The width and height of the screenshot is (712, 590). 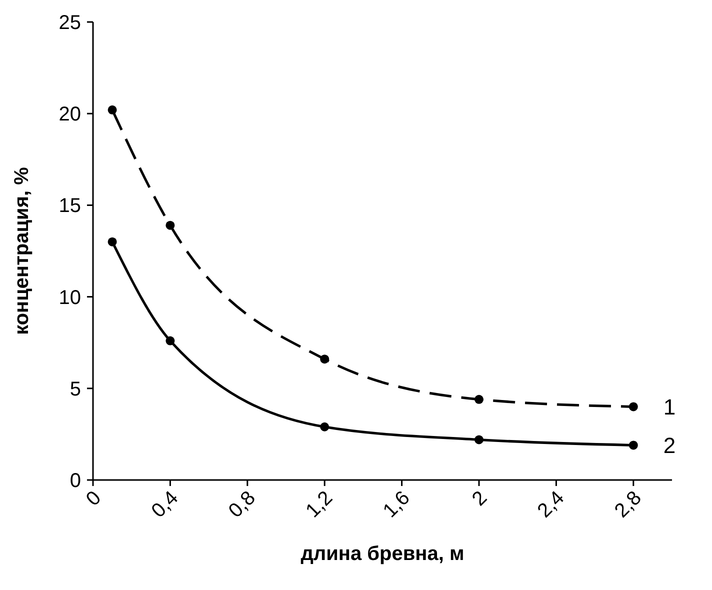 What do you see at coordinates (669, 445) in the screenshot?
I see `series-label: 2` at bounding box center [669, 445].